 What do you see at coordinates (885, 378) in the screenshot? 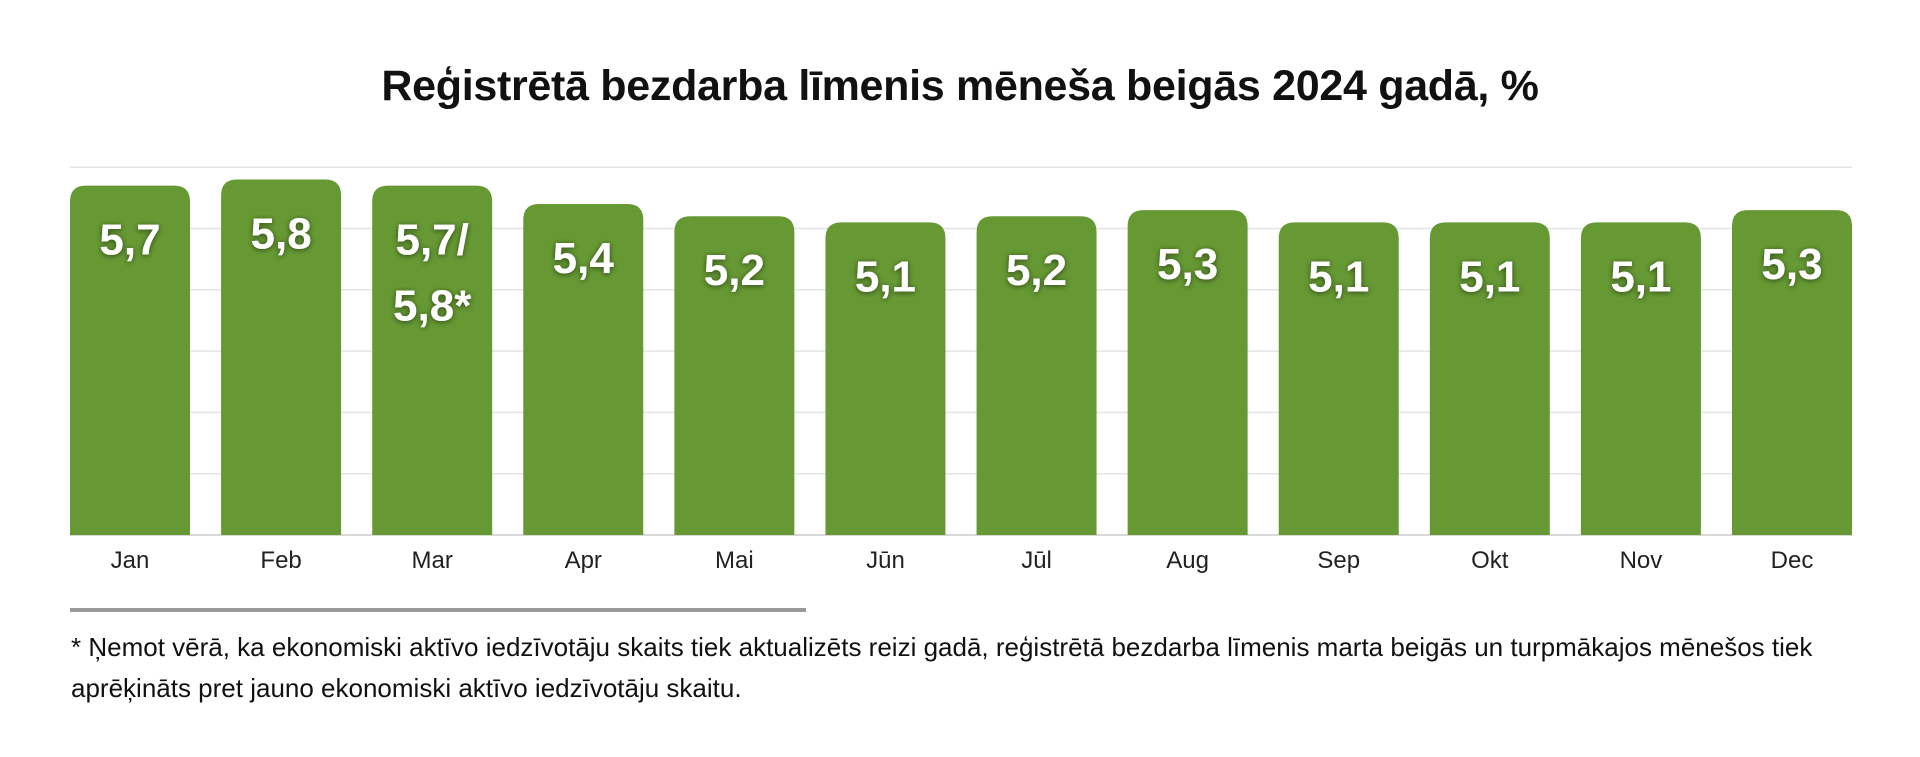
I see `bar-jūn` at bounding box center [885, 378].